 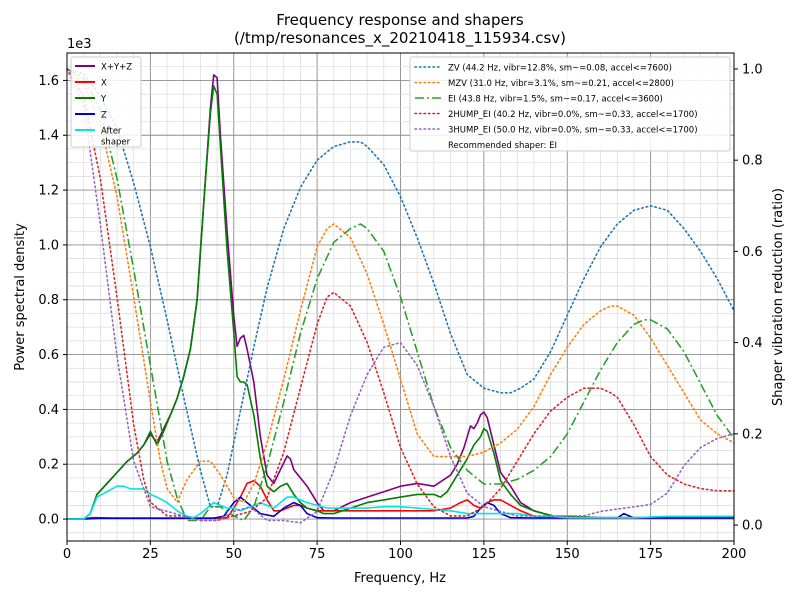 I want to click on y-tick-label: 0.6, so click(x=48, y=355).